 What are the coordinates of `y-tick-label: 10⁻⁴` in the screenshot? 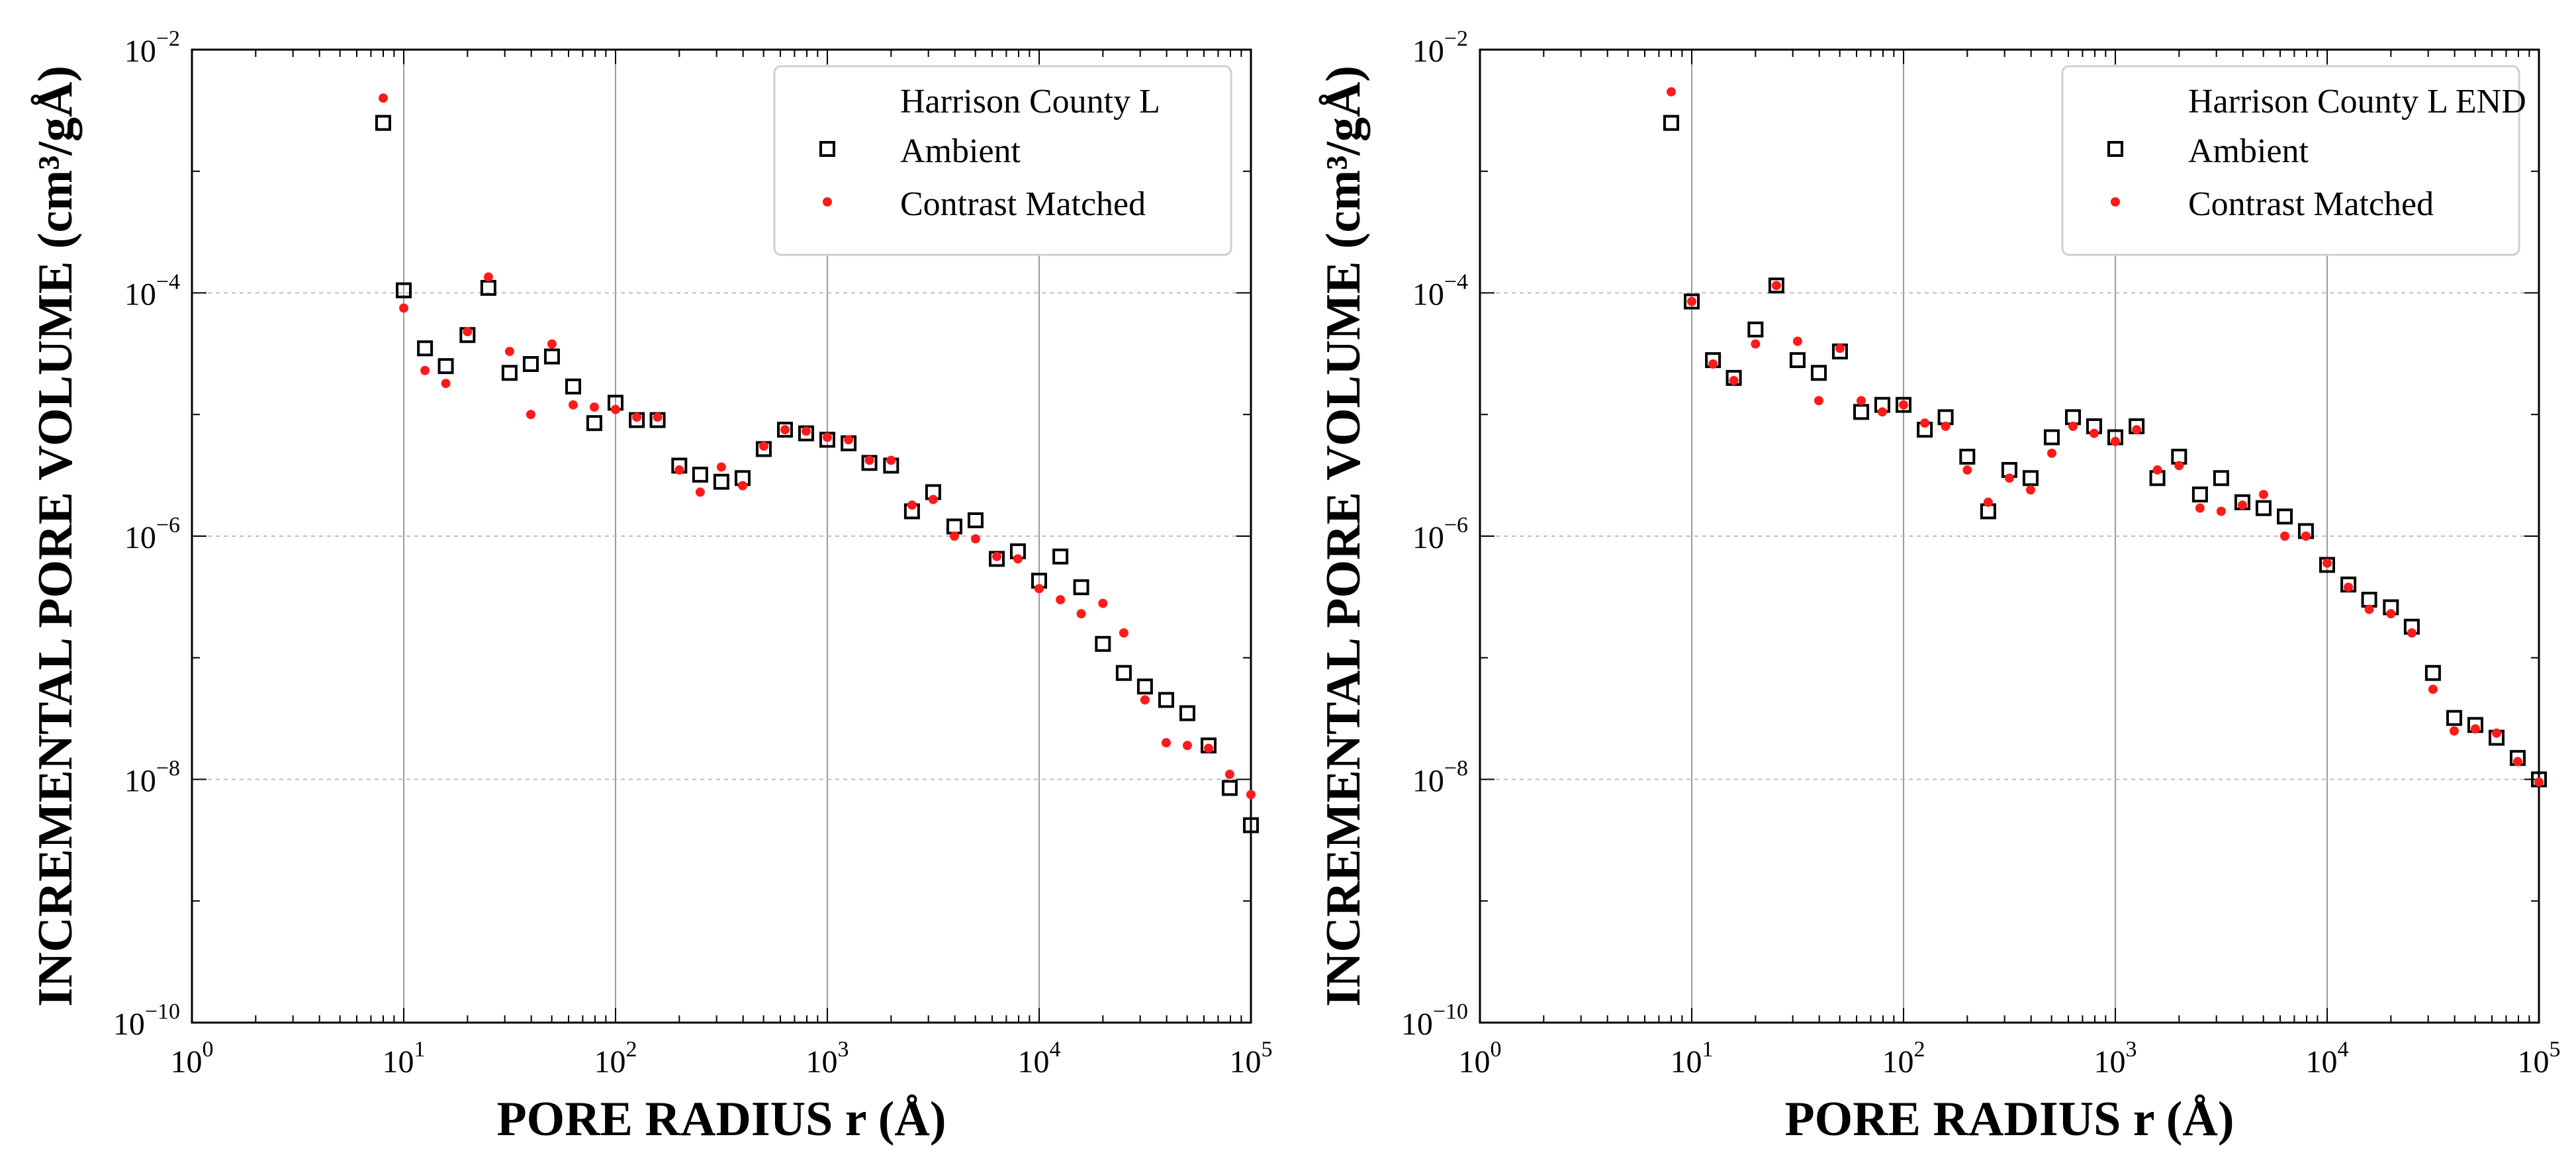 It's located at (1440, 291).